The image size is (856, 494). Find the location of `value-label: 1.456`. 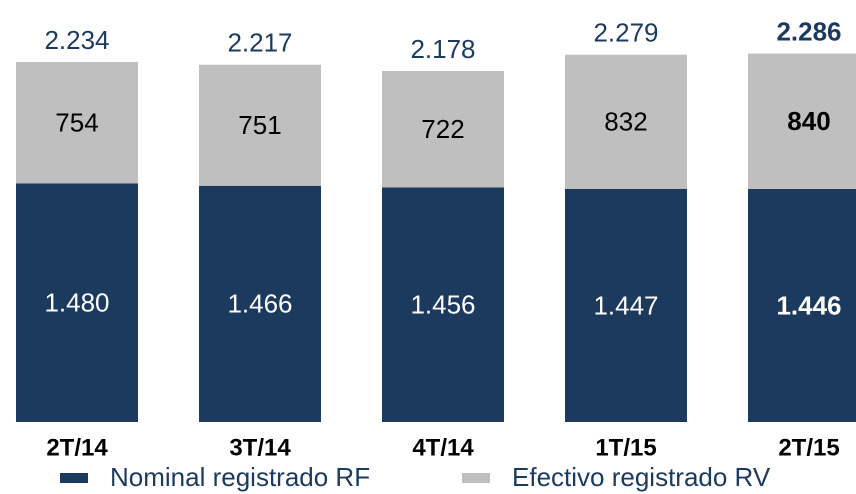

value-label: 1.456 is located at coordinates (442, 305).